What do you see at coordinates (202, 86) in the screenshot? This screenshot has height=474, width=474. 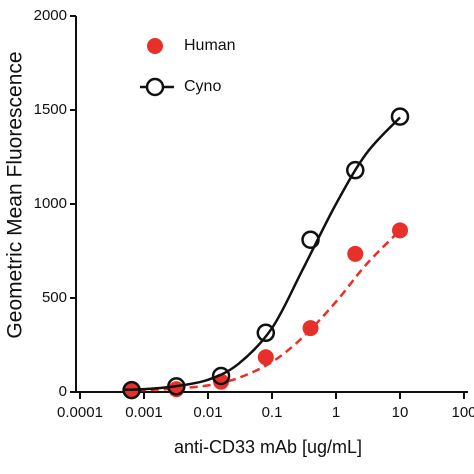 I see `legend-label: Cyno` at bounding box center [202, 86].